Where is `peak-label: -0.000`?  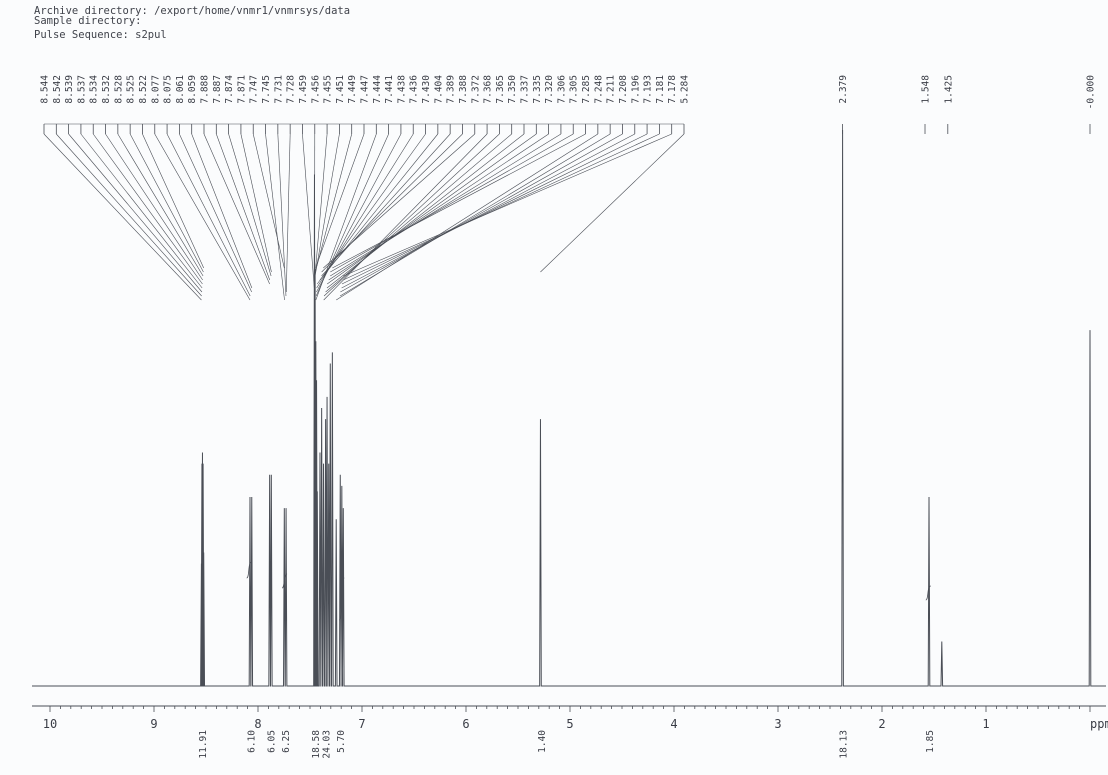 peak-label: -0.000 is located at coordinates (1091, 92).